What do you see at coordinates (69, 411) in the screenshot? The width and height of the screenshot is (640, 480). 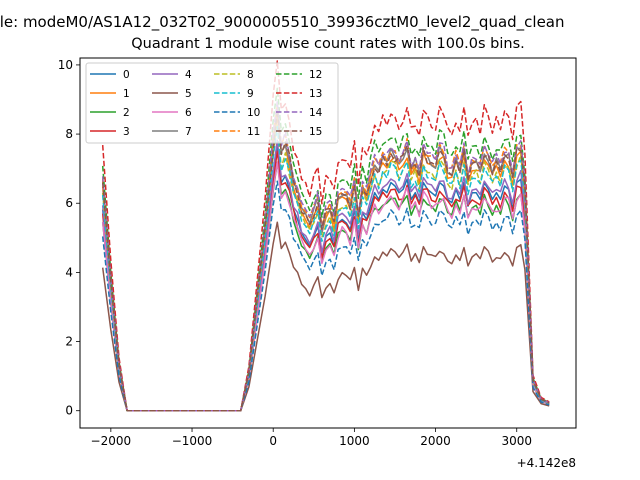 I see `y-tick-label: 0` at bounding box center [69, 411].